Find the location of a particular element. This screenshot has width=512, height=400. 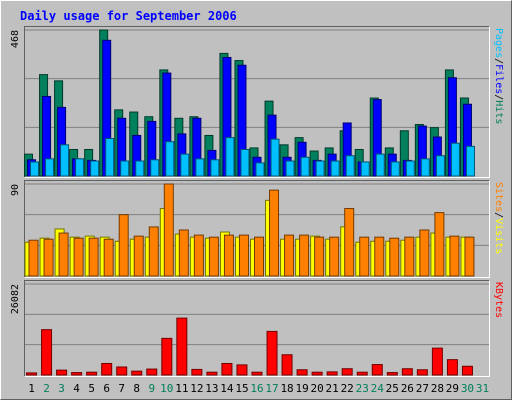

day-label: 24 is located at coordinates (378, 388).